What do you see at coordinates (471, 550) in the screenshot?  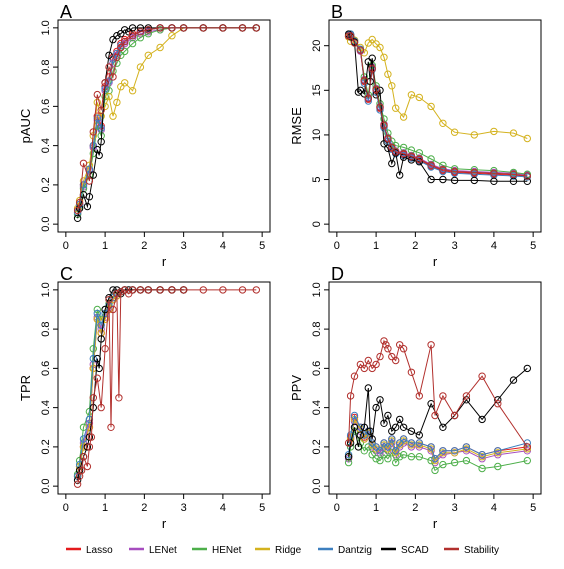 I see `legend-item-stability: Stability` at bounding box center [471, 550].